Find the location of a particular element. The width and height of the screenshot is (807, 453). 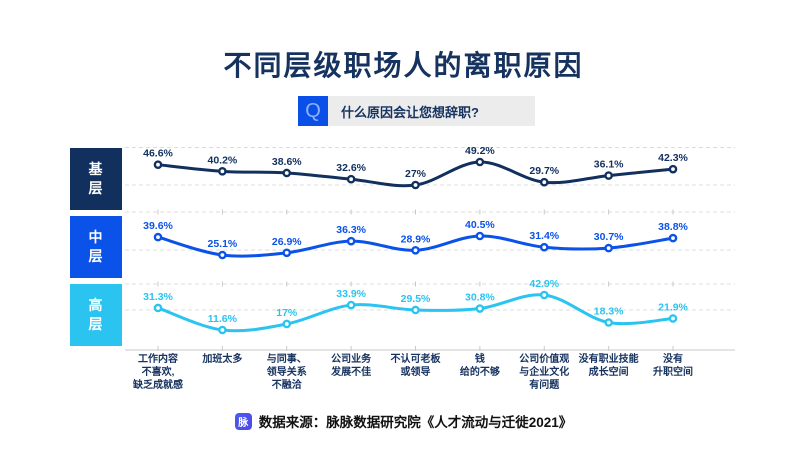

x-axis-label: 公司价值观 与企业文化 有问题 is located at coordinates (544, 372).